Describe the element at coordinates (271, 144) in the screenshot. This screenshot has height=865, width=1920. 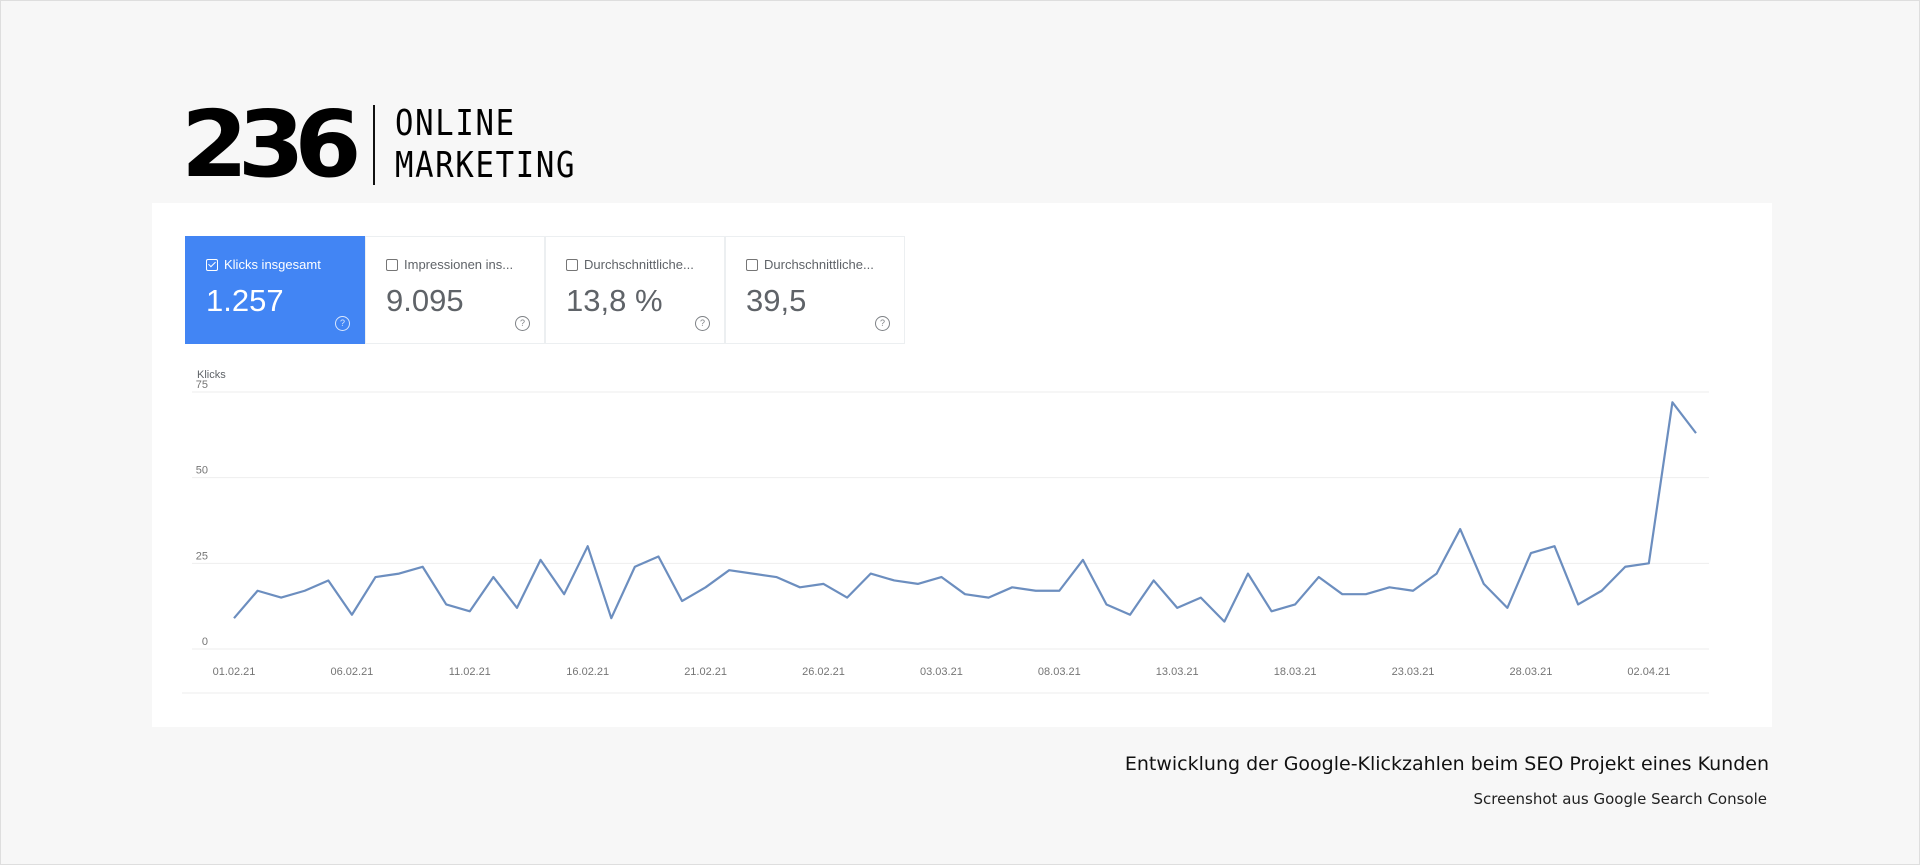
I see `logo-number: 236` at that location.